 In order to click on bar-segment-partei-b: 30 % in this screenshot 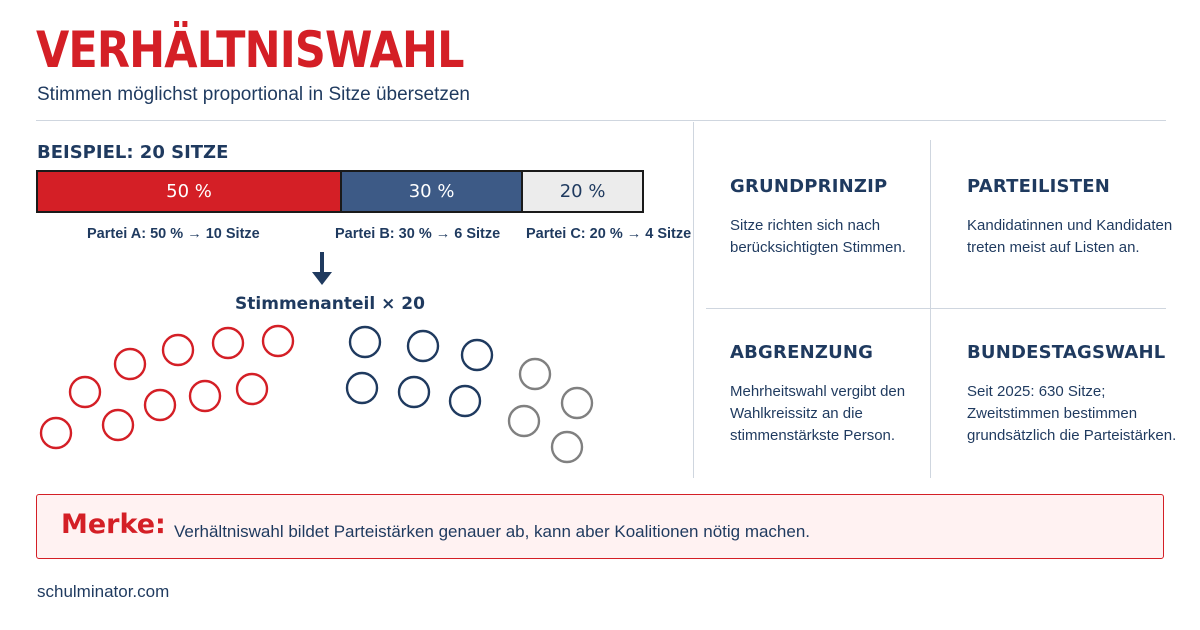, I will do `click(431, 191)`.